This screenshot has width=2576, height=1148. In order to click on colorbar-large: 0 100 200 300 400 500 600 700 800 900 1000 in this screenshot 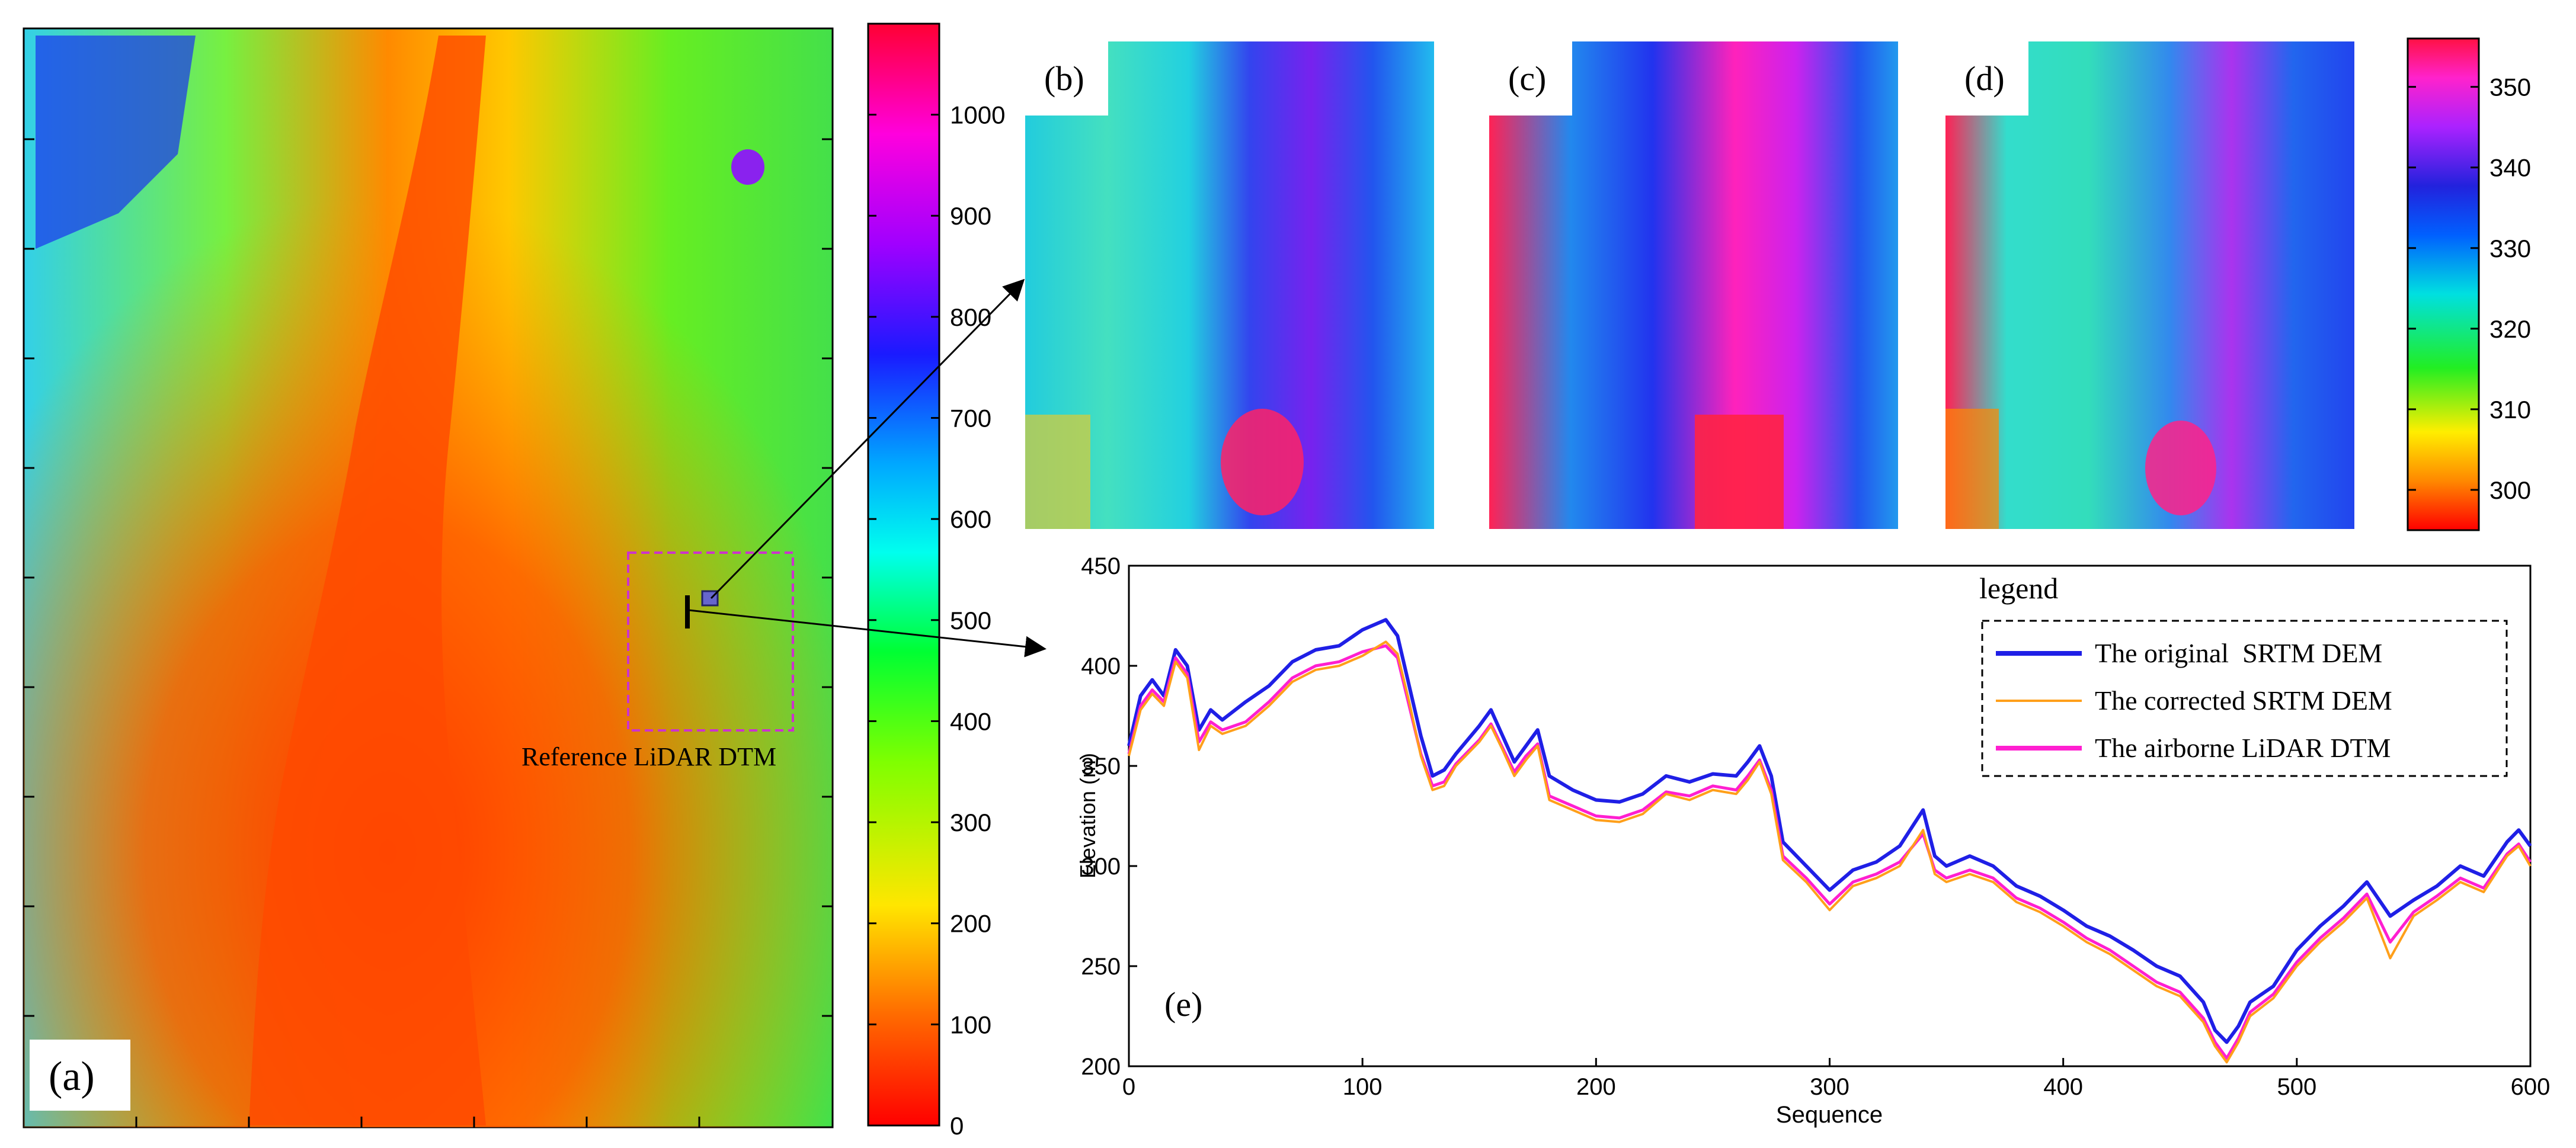, I will do `click(936, 581)`.